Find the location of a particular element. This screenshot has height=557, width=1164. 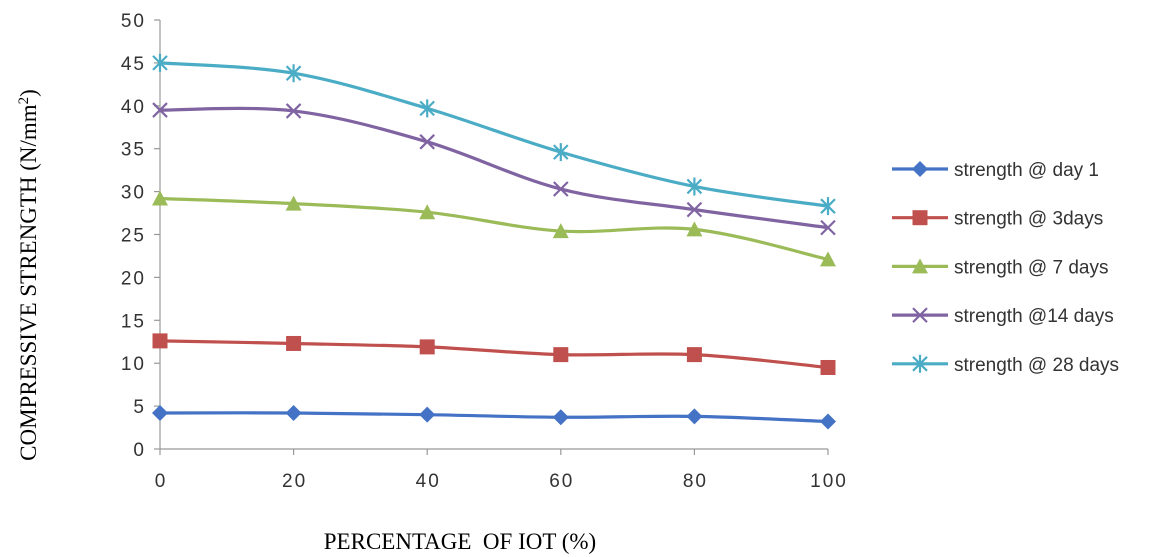

legend-item: strength @ 3days is located at coordinates (997, 219).